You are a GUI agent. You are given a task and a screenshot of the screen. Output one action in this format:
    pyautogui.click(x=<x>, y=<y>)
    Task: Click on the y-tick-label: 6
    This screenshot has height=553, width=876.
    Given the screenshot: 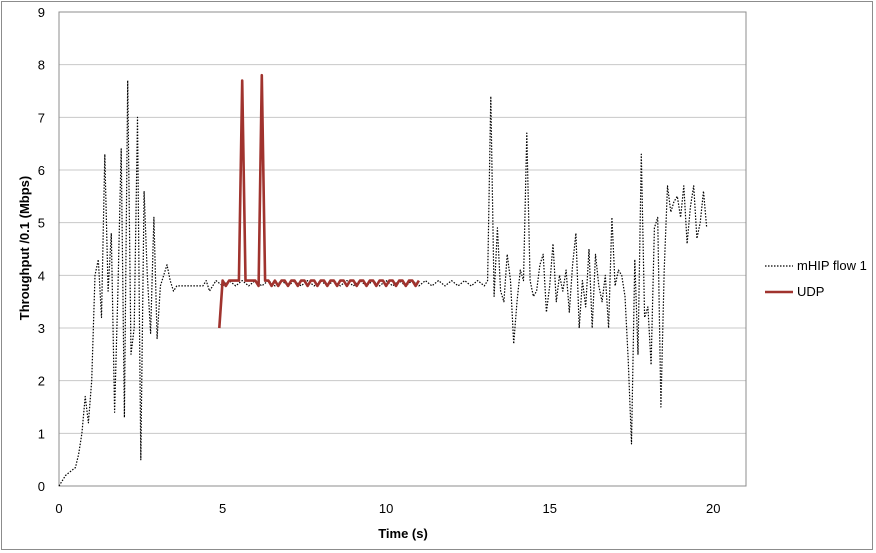 What is the action you would take?
    pyautogui.click(x=41, y=170)
    